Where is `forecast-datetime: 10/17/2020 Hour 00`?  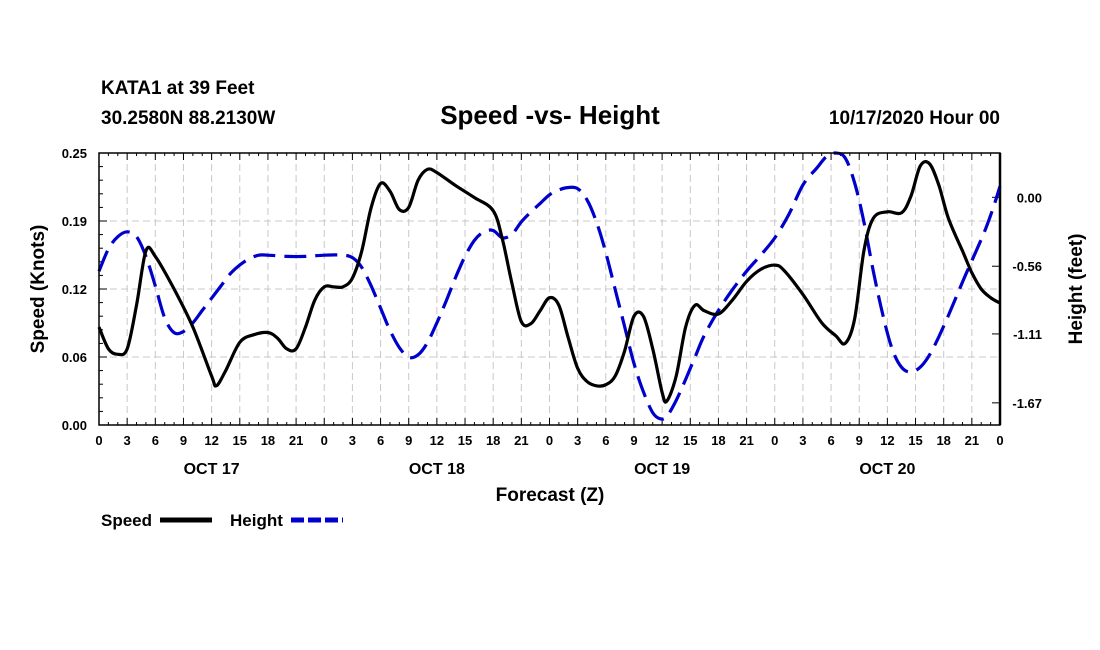
forecast-datetime: 10/17/2020 Hour 00 is located at coordinates (914, 118).